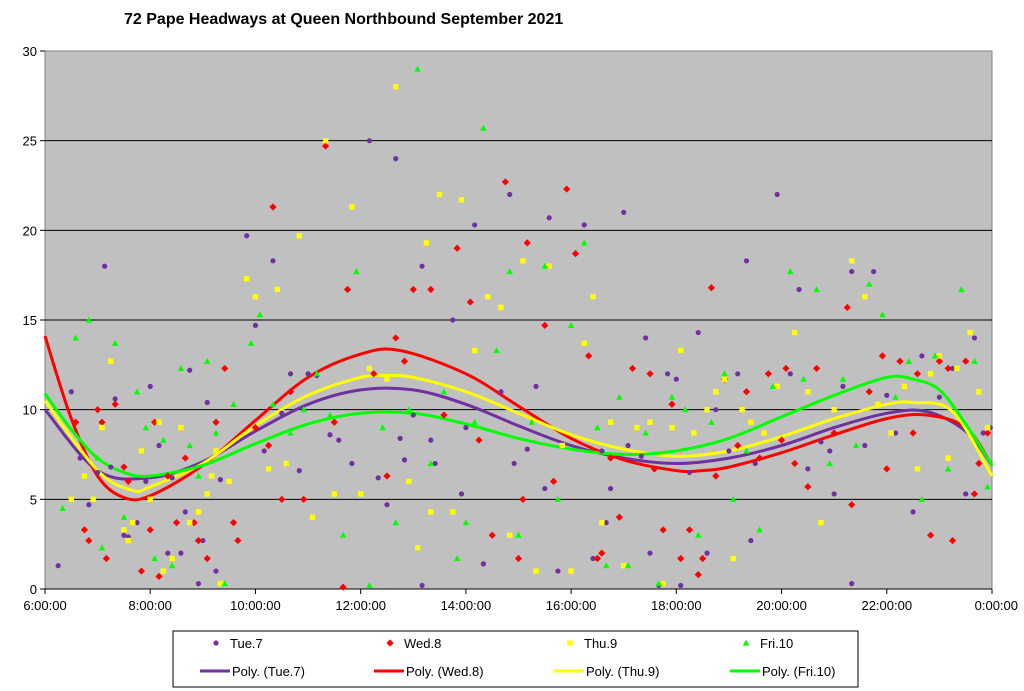 The image size is (1024, 691). What do you see at coordinates (886, 605) in the screenshot?
I see `x-tick-label: 22:00:00` at bounding box center [886, 605].